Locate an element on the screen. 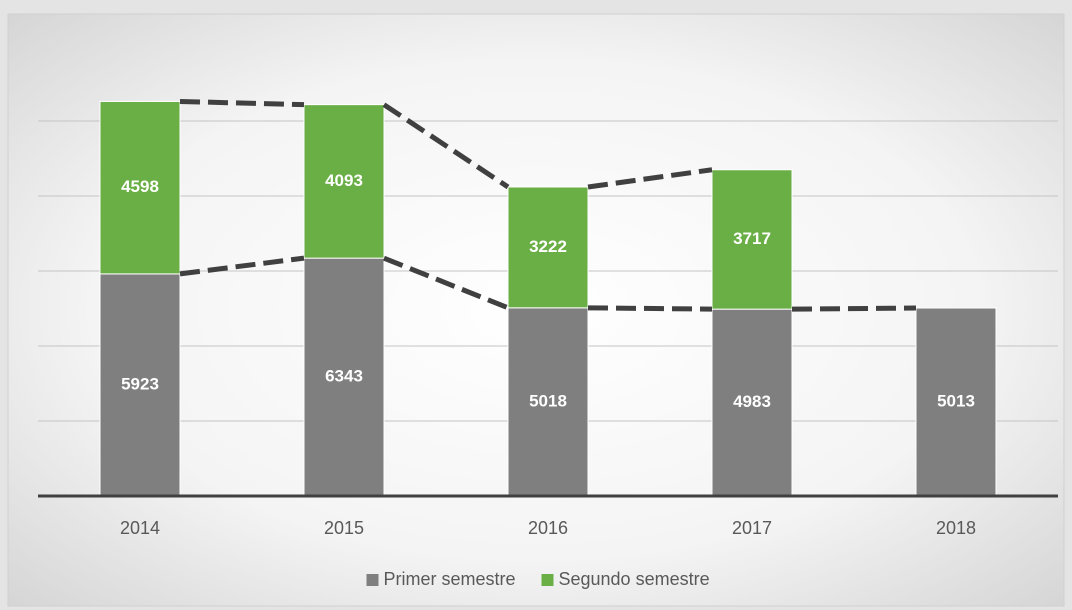  x-tick-label: 2016 is located at coordinates (548, 528).